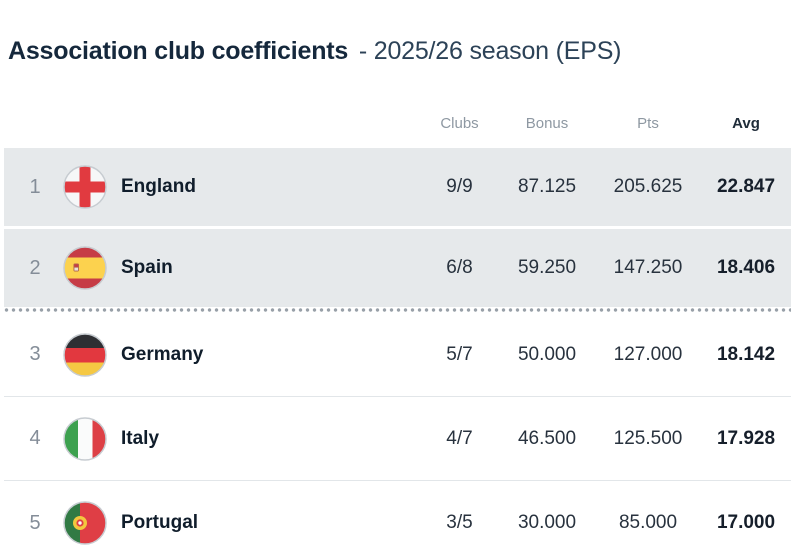  I want to click on column-header-bonus: Bonus, so click(547, 123).